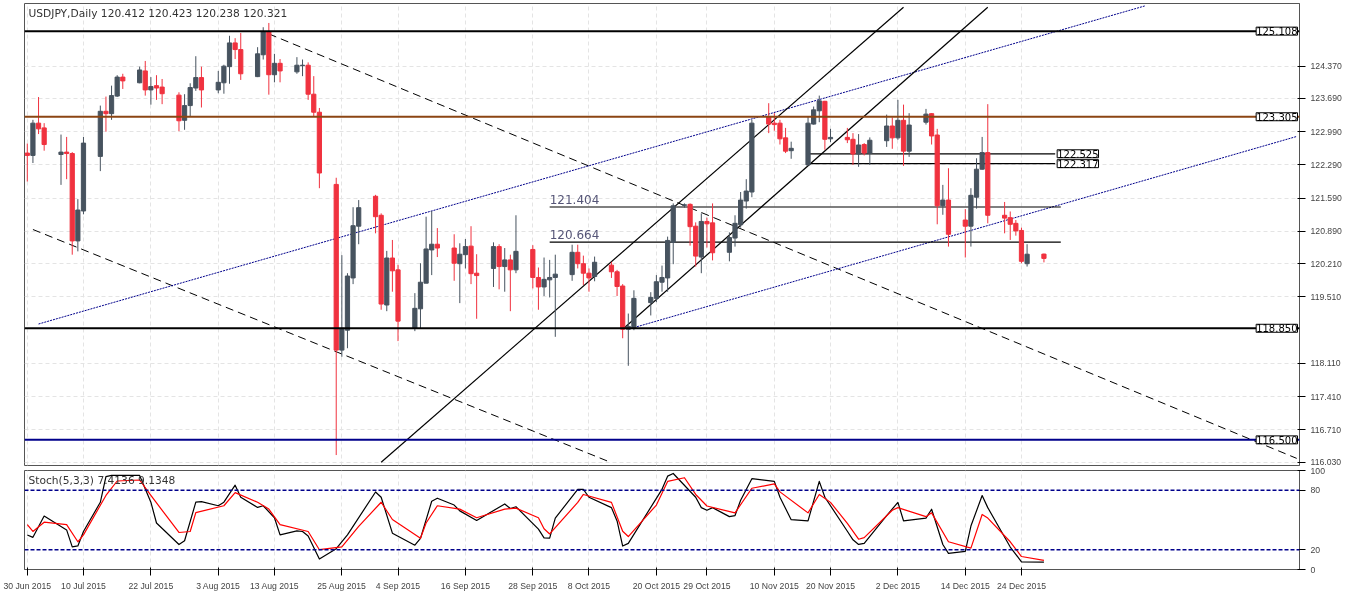  I want to click on y-tick-label: 0, so click(1313, 569).